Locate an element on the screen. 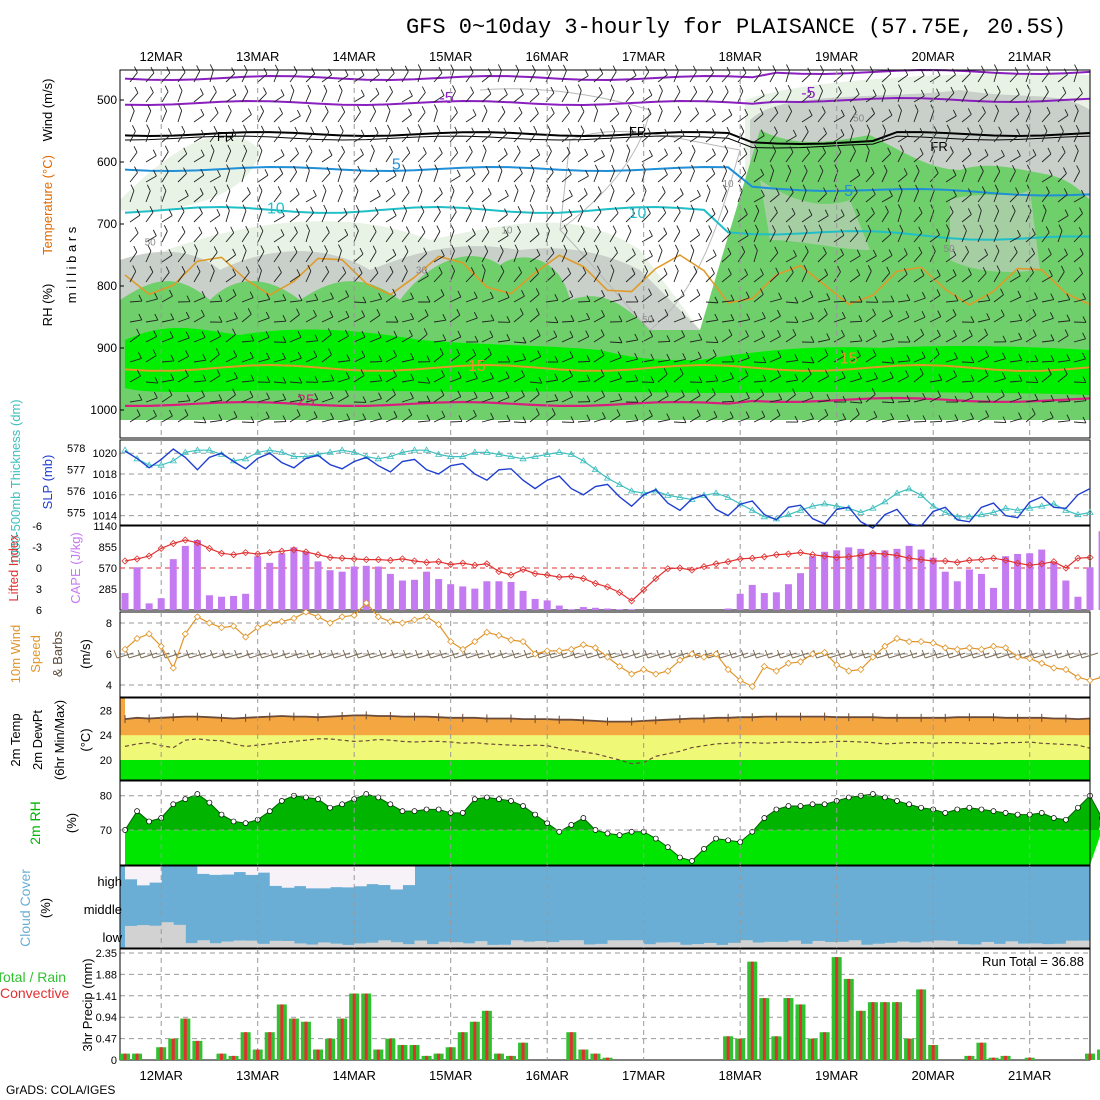  lifted-index-marker is located at coordinates (933, 561).